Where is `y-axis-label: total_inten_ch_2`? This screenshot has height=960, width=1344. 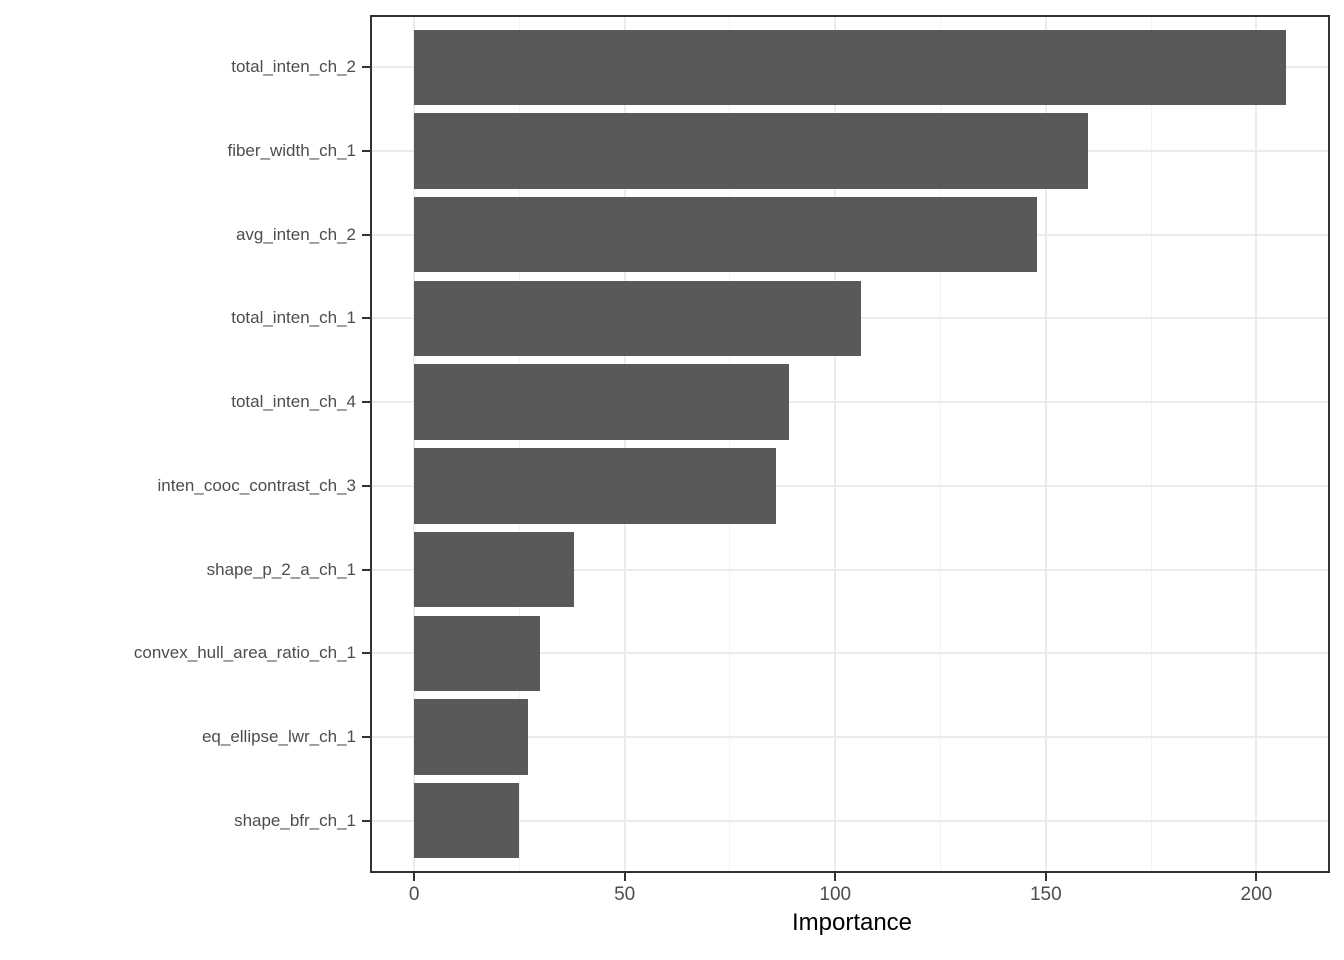
y-axis-label: total_inten_ch_2 is located at coordinates (293, 67).